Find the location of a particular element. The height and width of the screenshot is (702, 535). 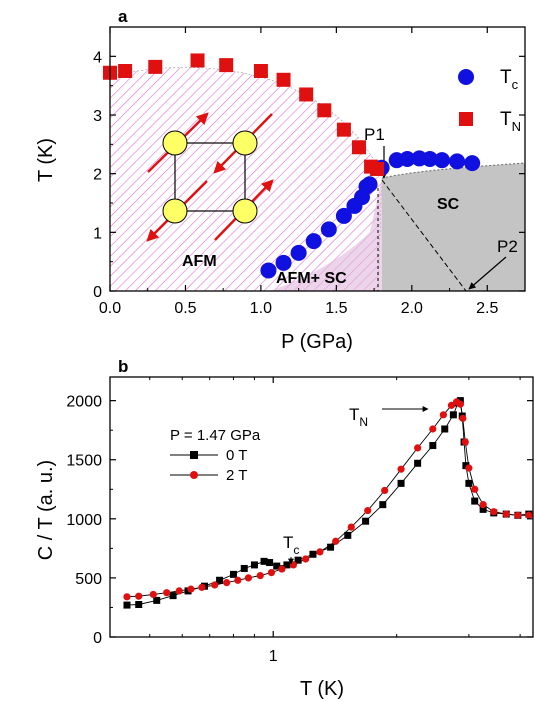

legend-2t: 2 T is located at coordinates (208, 475).